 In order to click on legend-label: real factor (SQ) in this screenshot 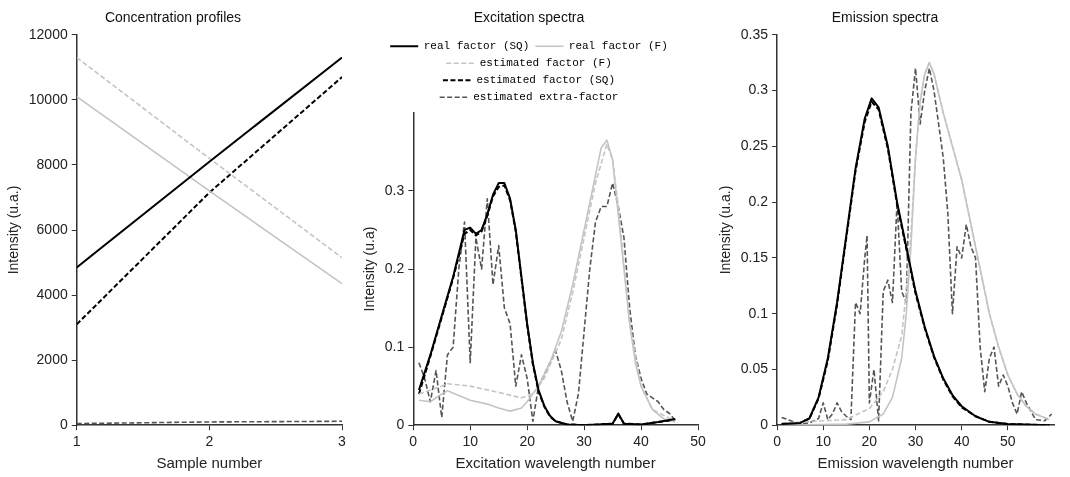, I will do `click(476, 46)`.